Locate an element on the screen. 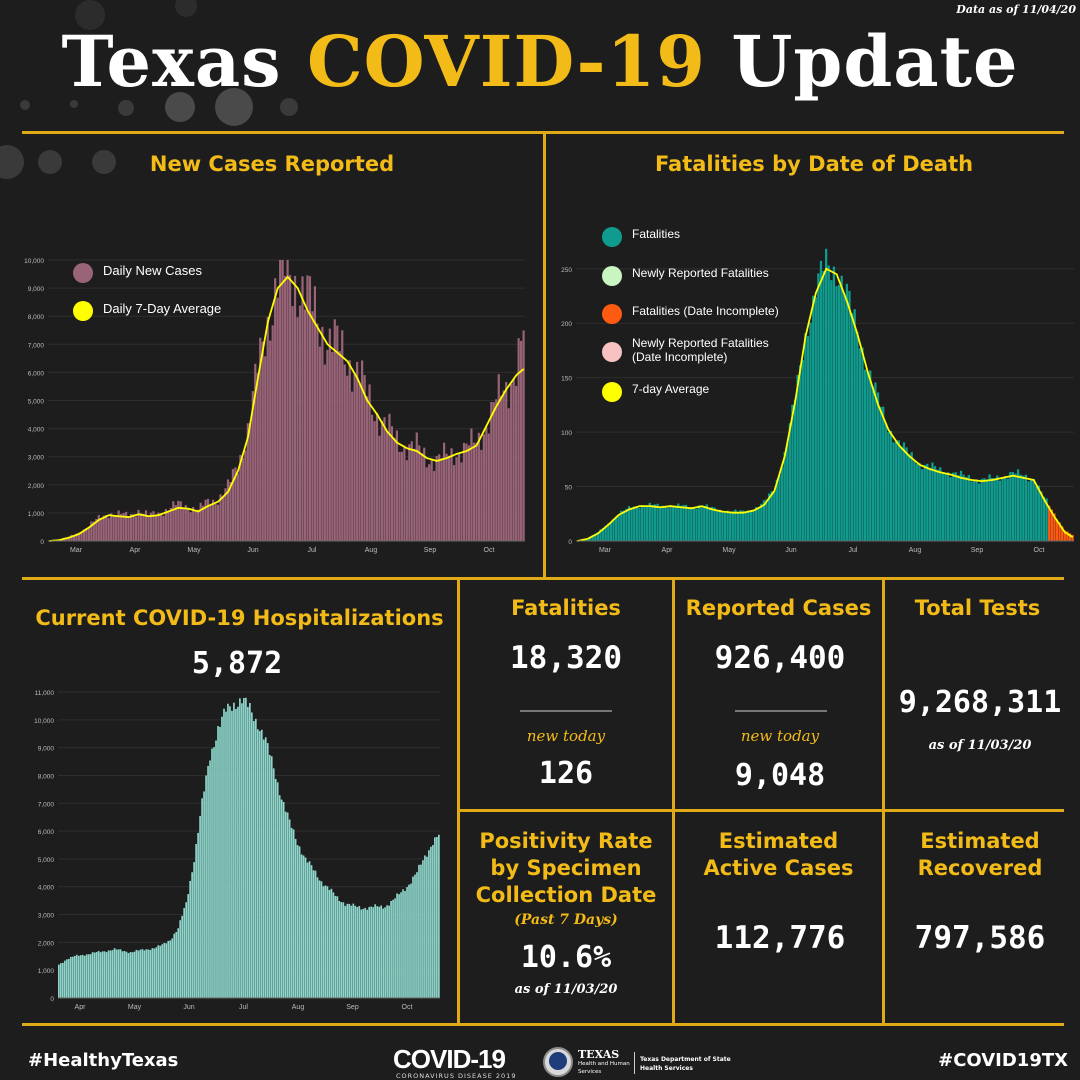  x-tick-label: Oct is located at coordinates (489, 550).